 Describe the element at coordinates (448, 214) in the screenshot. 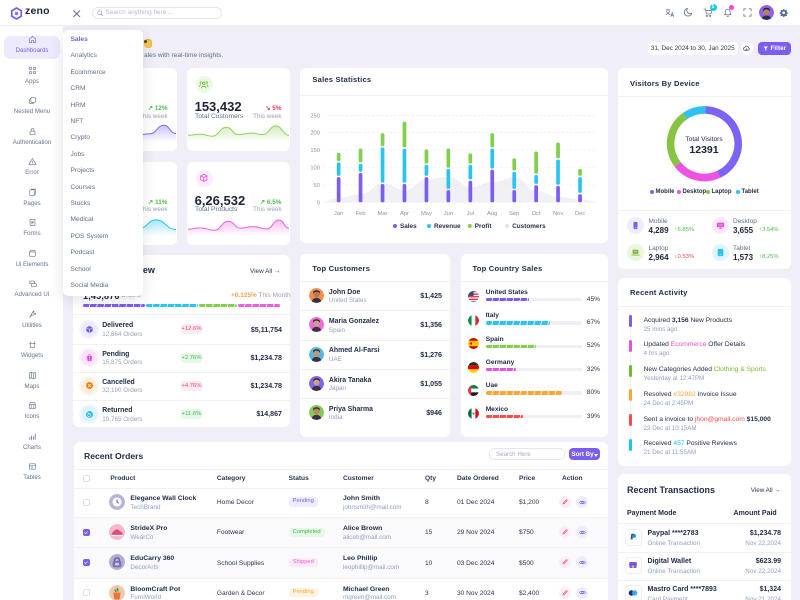

I see `svg-text: Jun` at that location.